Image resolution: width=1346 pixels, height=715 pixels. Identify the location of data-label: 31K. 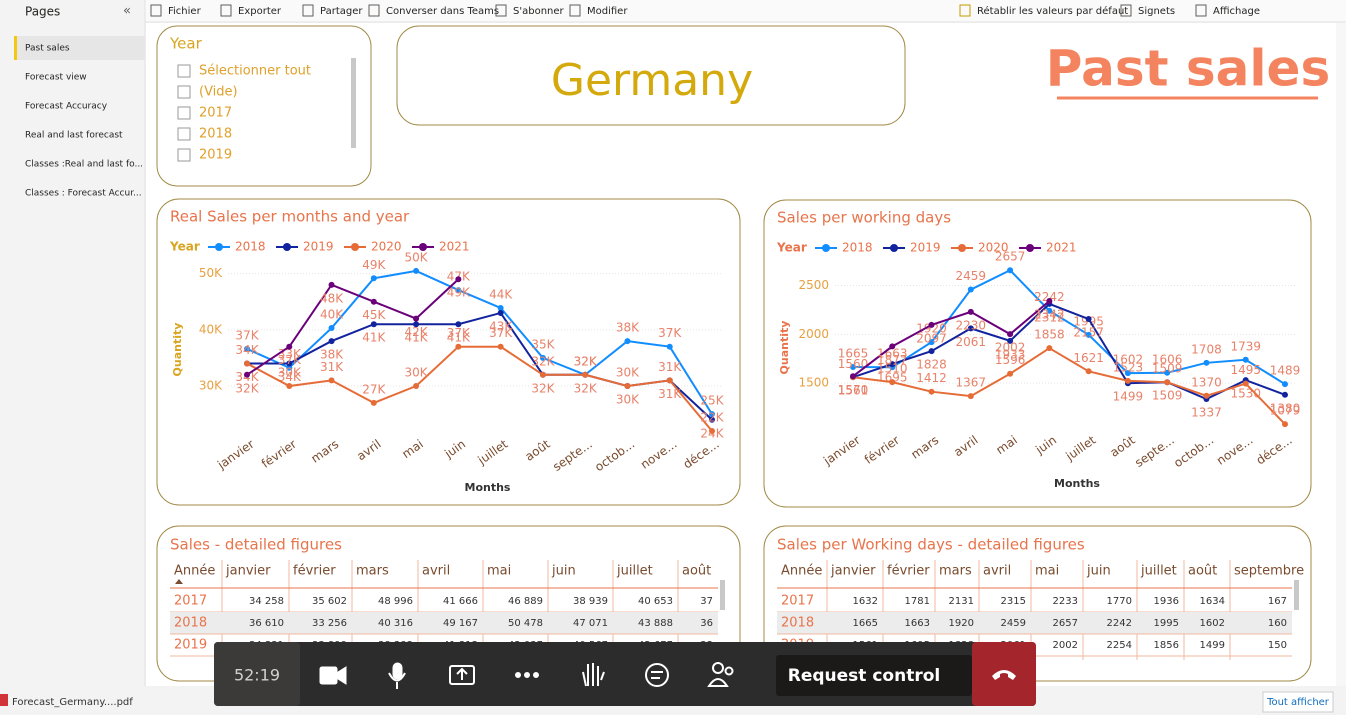
(332, 367).